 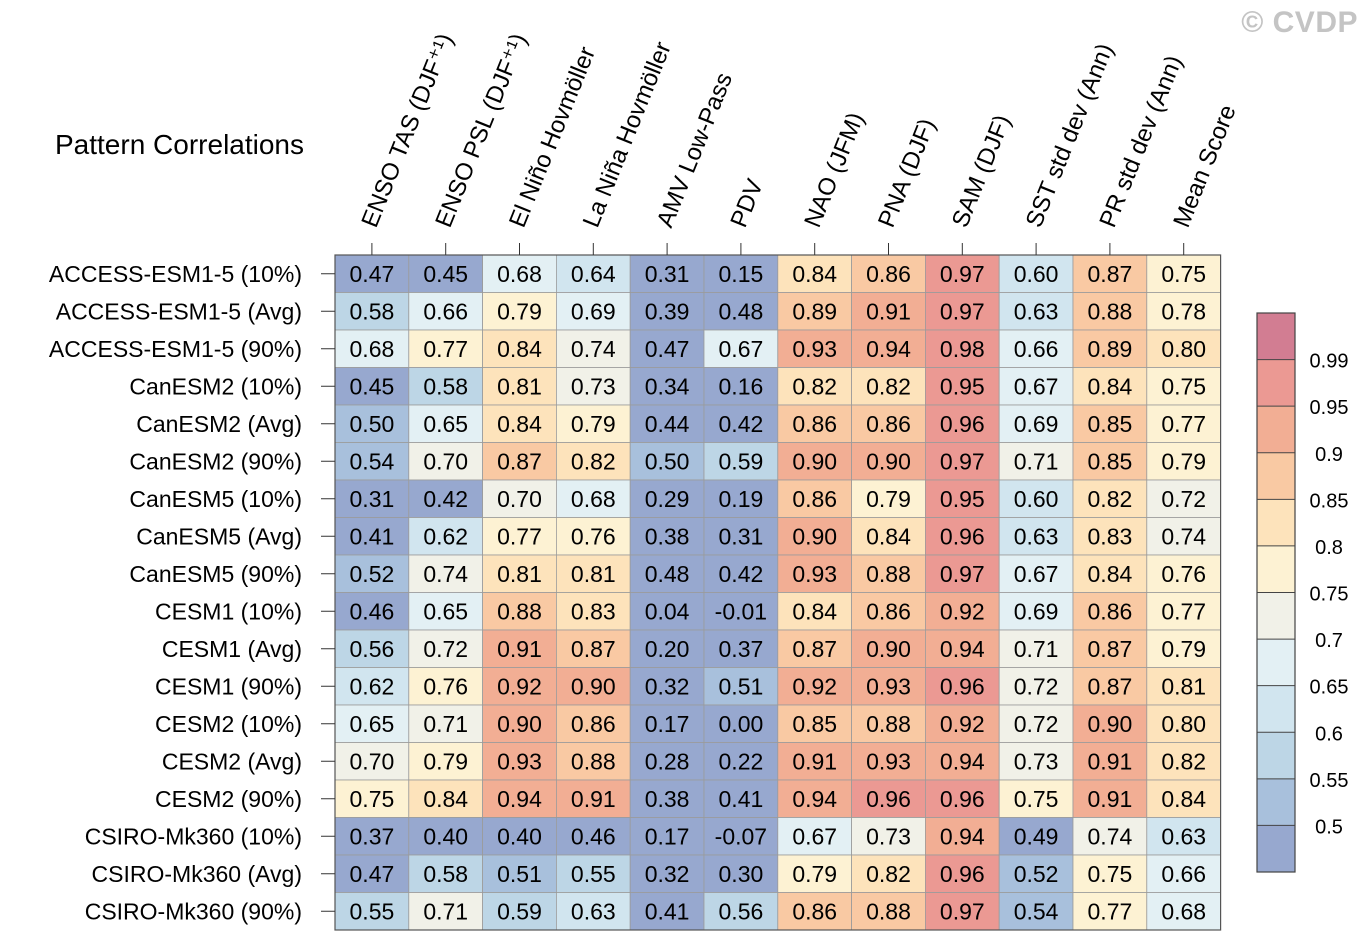 What do you see at coordinates (1329, 641) in the screenshot?
I see `colorbar-tick-label: 0.7` at bounding box center [1329, 641].